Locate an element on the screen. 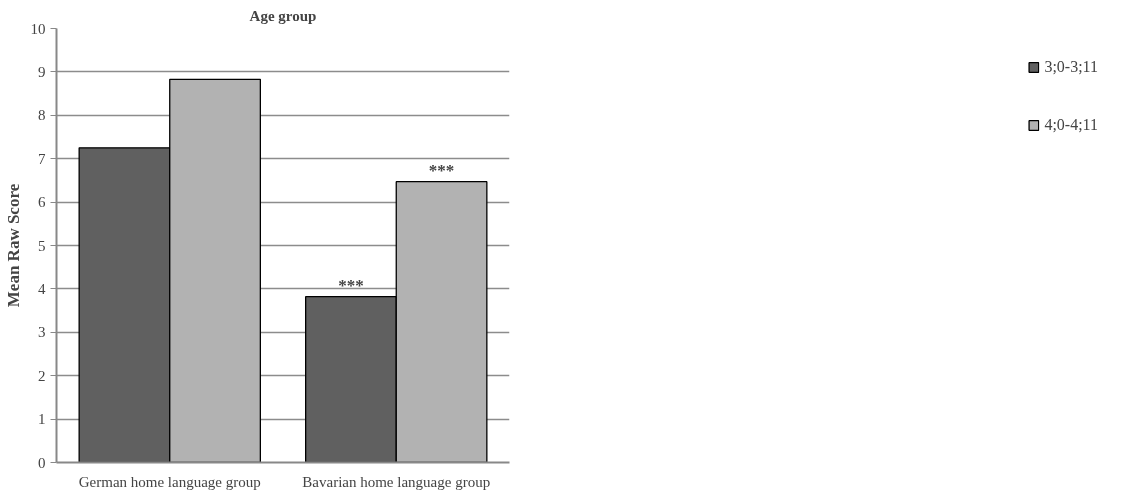 The width and height of the screenshot is (1138, 502). y-tick-label: 9 is located at coordinates (42, 71).